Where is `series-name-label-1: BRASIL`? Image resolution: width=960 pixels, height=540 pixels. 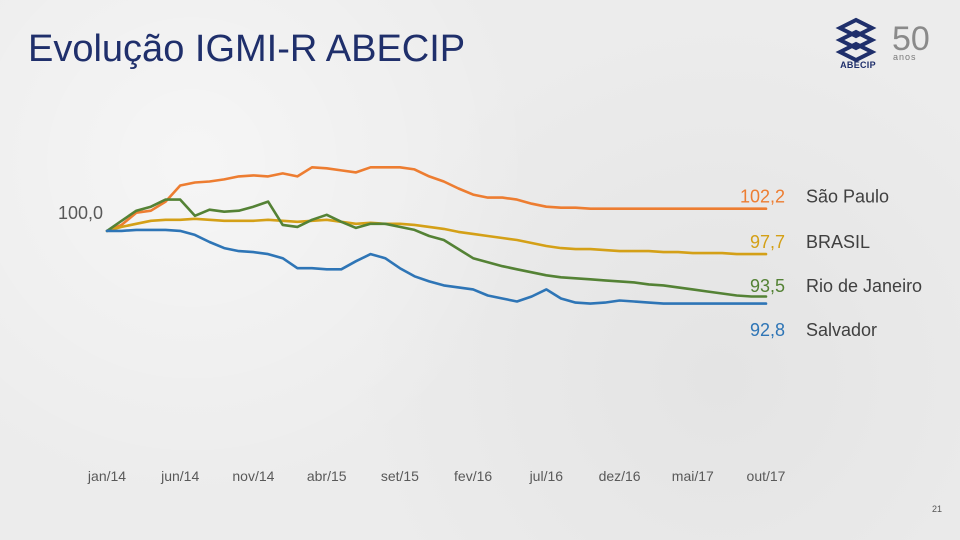
series-name-label-1: BRASIL is located at coordinates (838, 242).